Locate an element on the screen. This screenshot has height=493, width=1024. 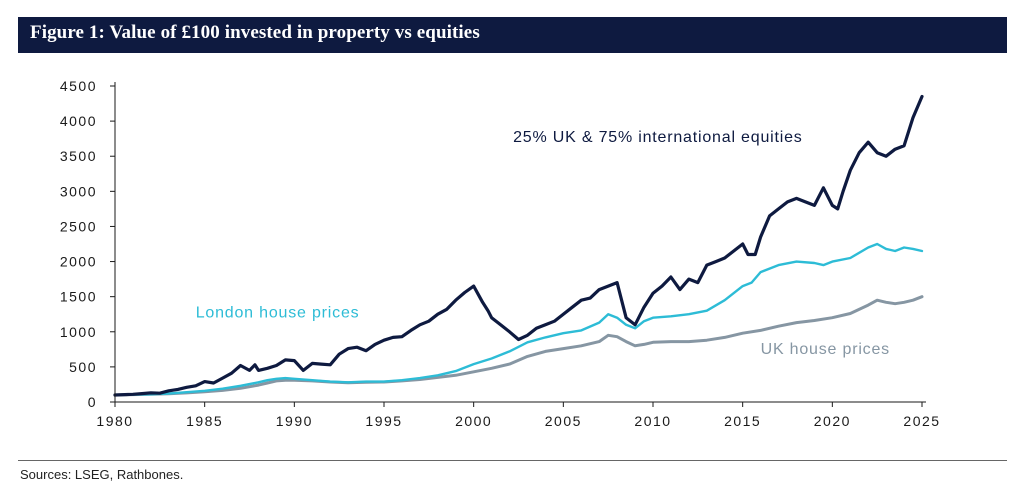
y-tick-label: 500 is located at coordinates (83, 367).